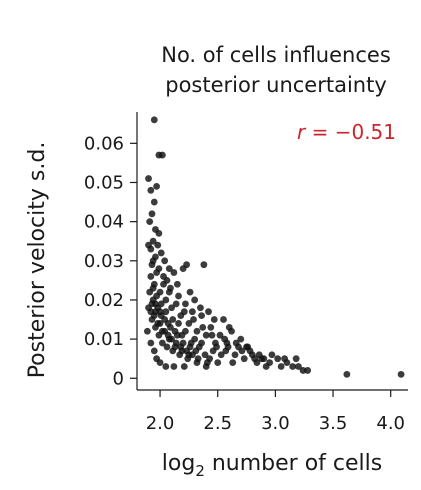  I want to click on x-tick-label: 2.5, so click(217, 423).